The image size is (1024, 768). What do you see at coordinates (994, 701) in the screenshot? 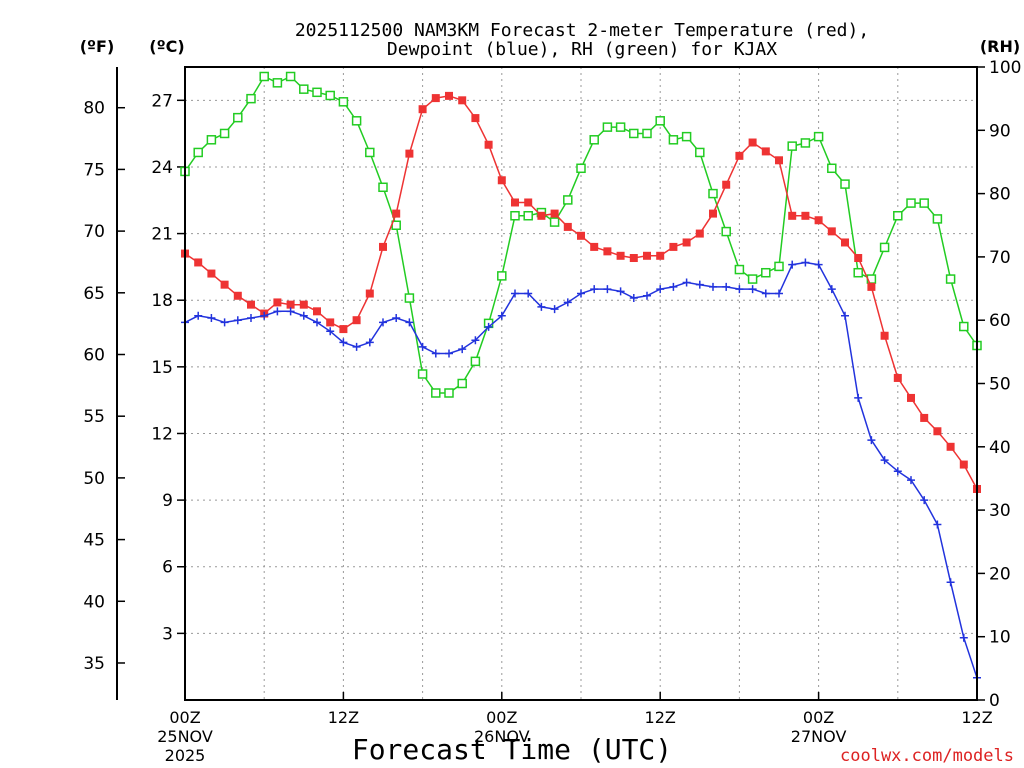
I see `rh-tick-label: 0` at bounding box center [994, 701].